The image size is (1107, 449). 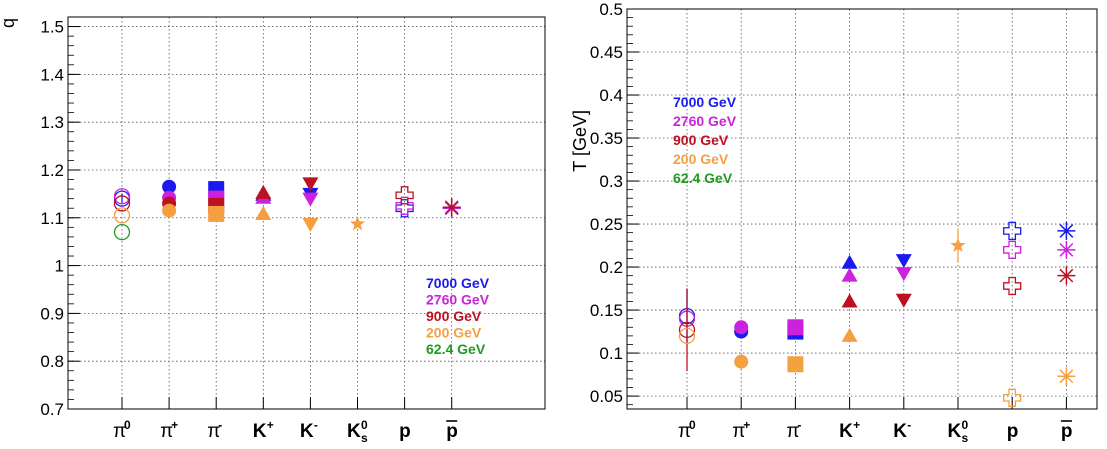 What do you see at coordinates (52, 27) in the screenshot?
I see `y-tick-label: 1.5` at bounding box center [52, 27].